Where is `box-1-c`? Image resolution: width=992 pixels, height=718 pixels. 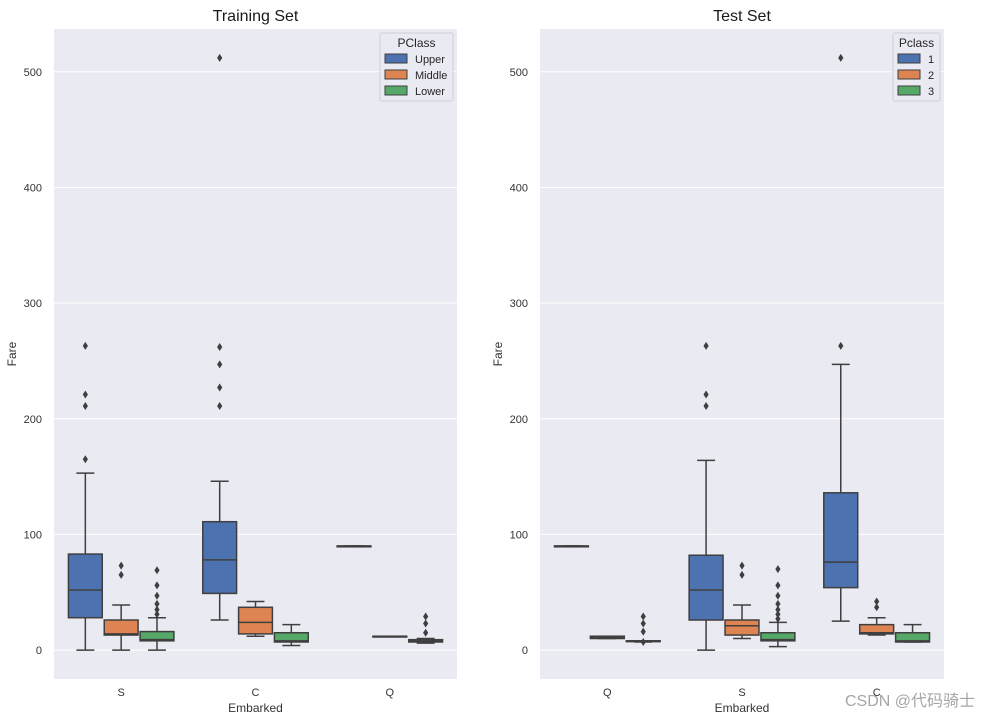 box-1-c is located at coordinates (841, 337).